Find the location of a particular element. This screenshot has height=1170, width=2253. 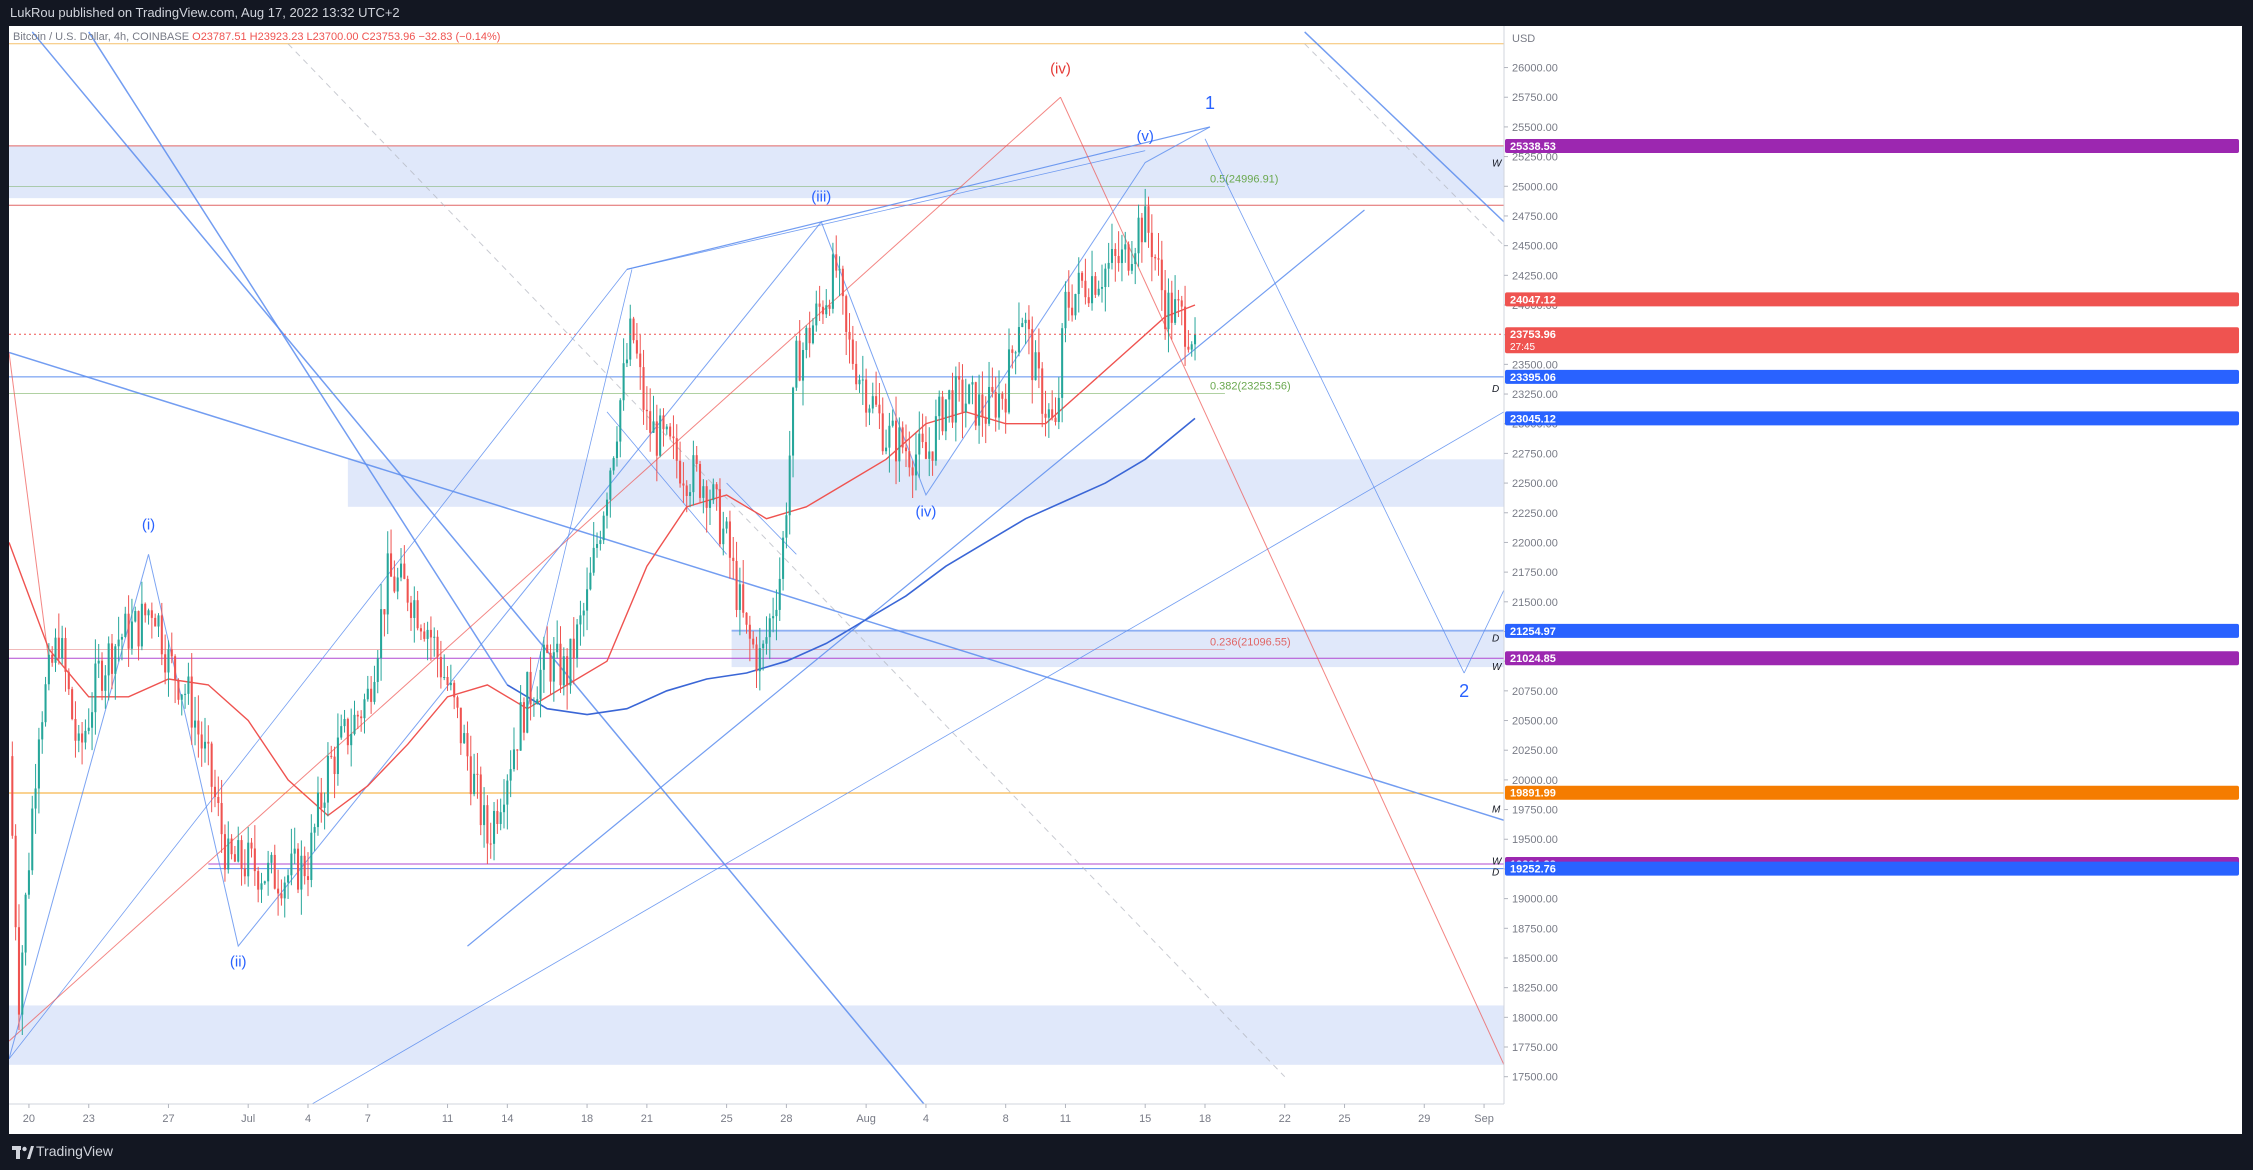

y-tick-label: 22750.00 is located at coordinates (1535, 454).